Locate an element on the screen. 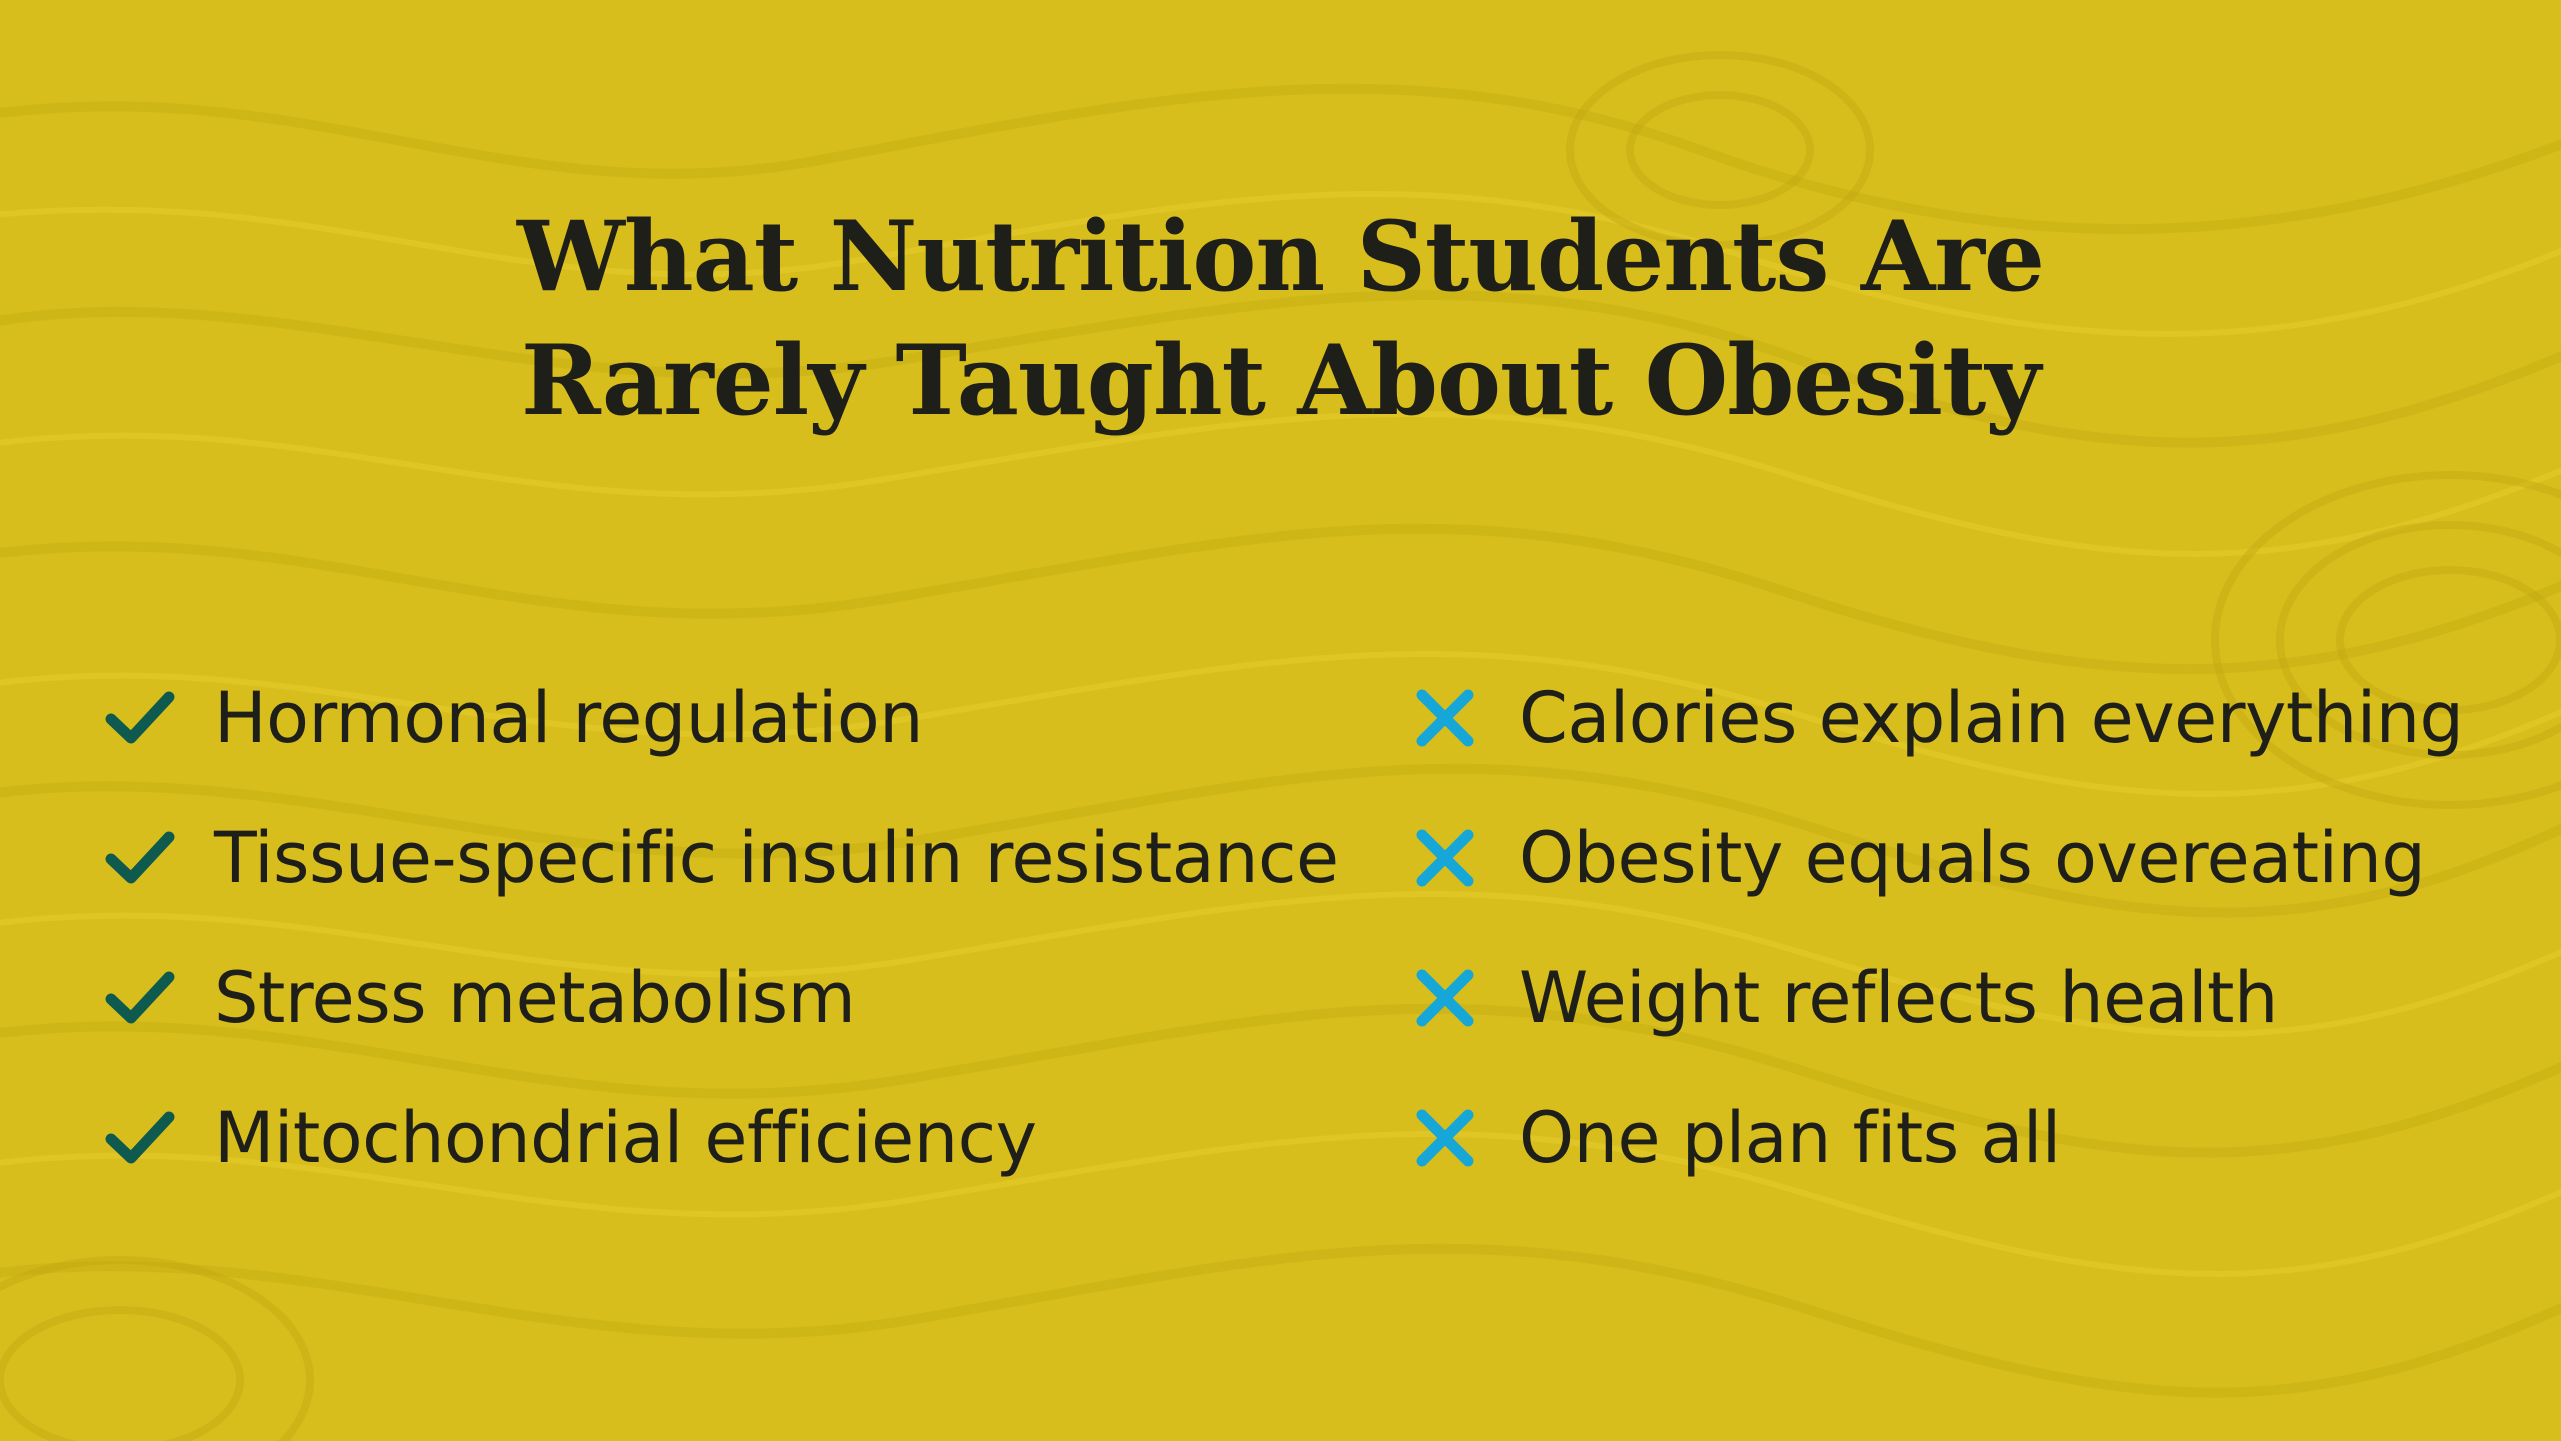 Image resolution: width=2561 pixels, height=1441 pixels. list-item: Weight reflects health is located at coordinates (1934, 998).